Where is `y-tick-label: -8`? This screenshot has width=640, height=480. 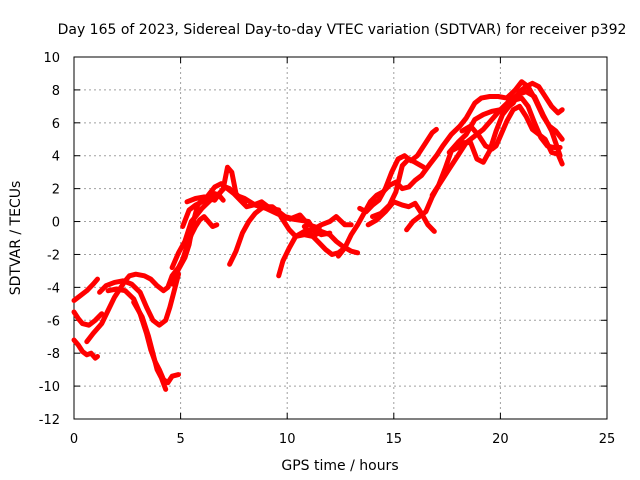
y-tick-label: -8 is located at coordinates (53, 354).